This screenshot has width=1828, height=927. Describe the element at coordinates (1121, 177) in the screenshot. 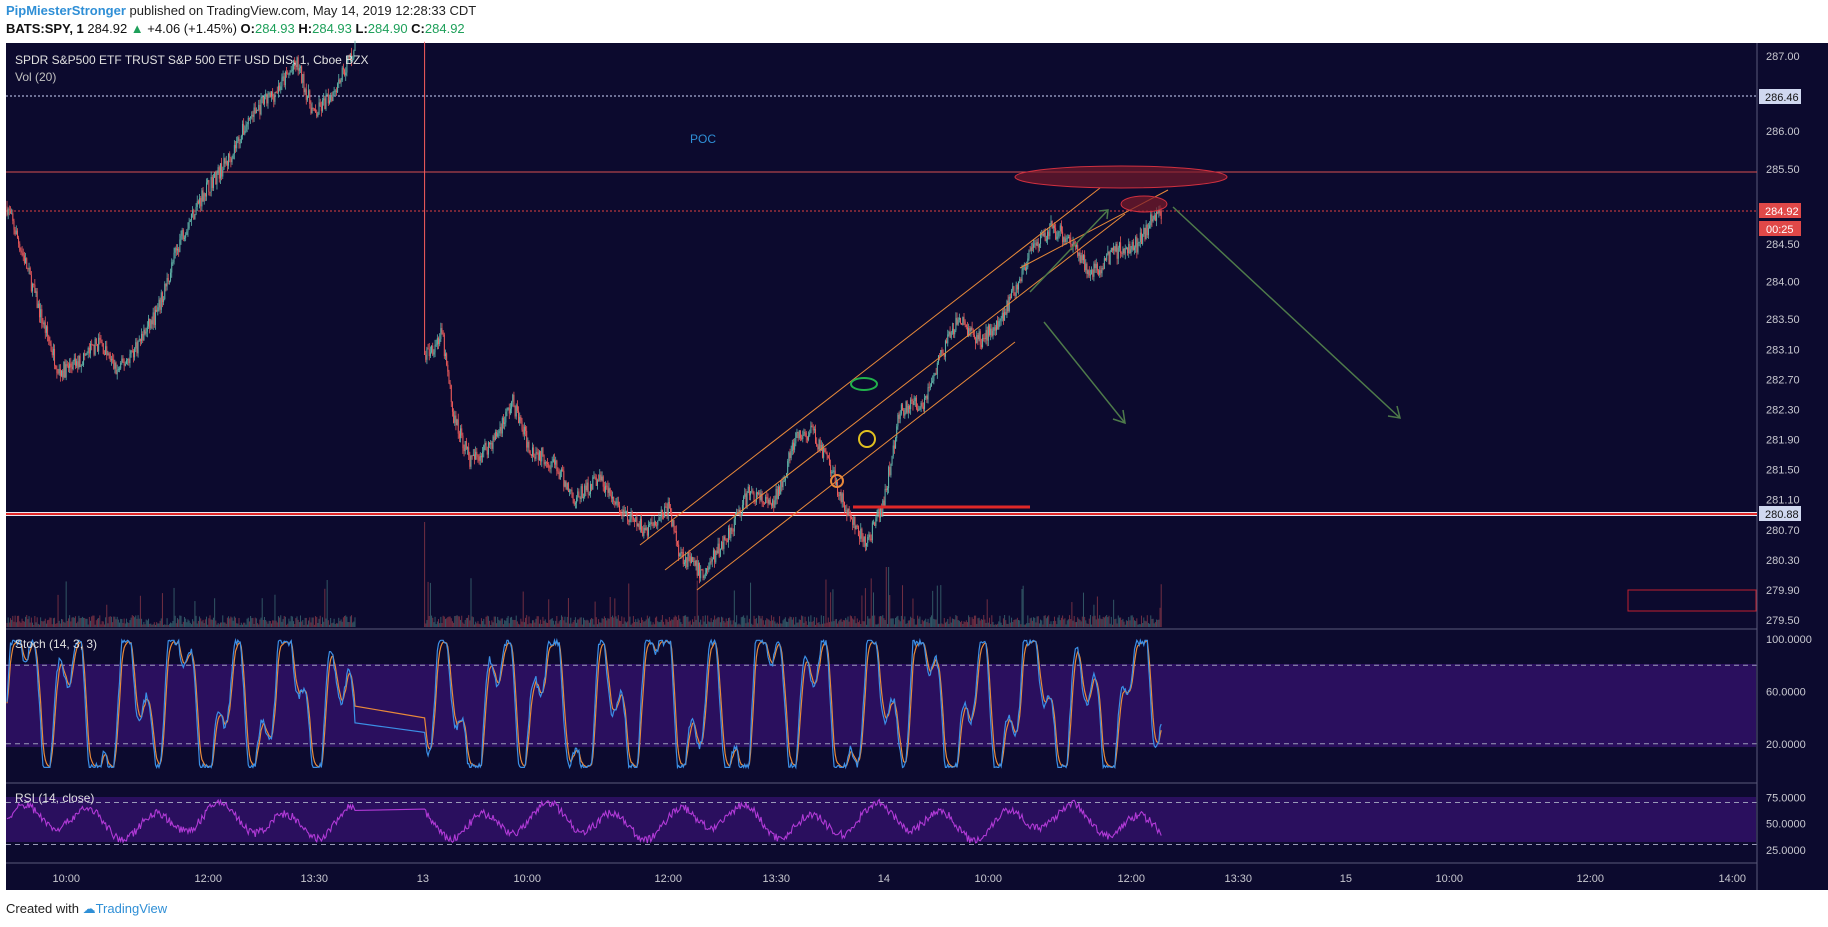

I see `resistance-ellipse` at that location.